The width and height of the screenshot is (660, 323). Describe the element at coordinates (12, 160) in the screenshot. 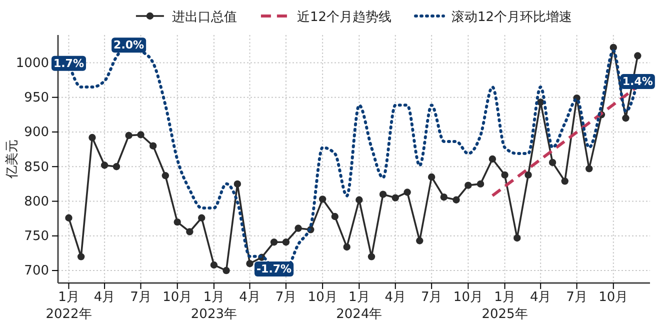

I see `y-axis-title: 亿美元` at that location.